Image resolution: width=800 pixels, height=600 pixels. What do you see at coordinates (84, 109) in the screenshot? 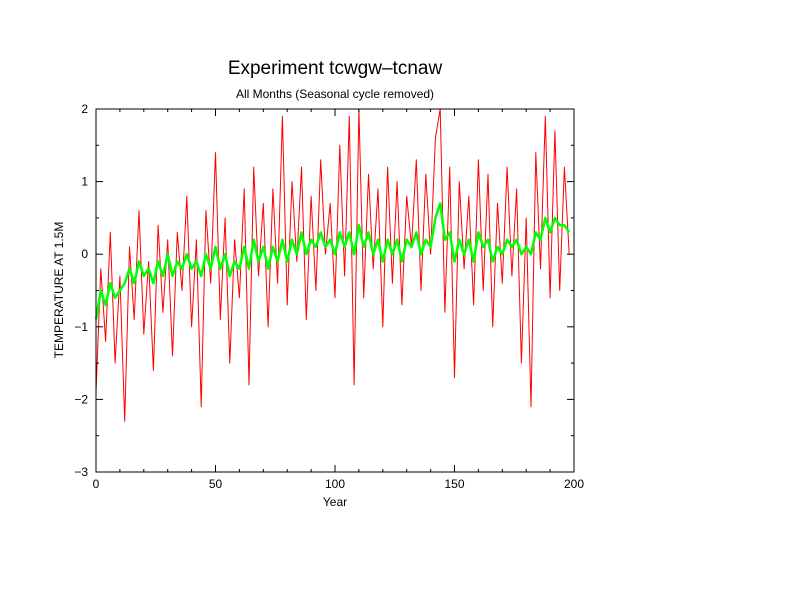
I see `y-tick-label: 2` at bounding box center [84, 109].